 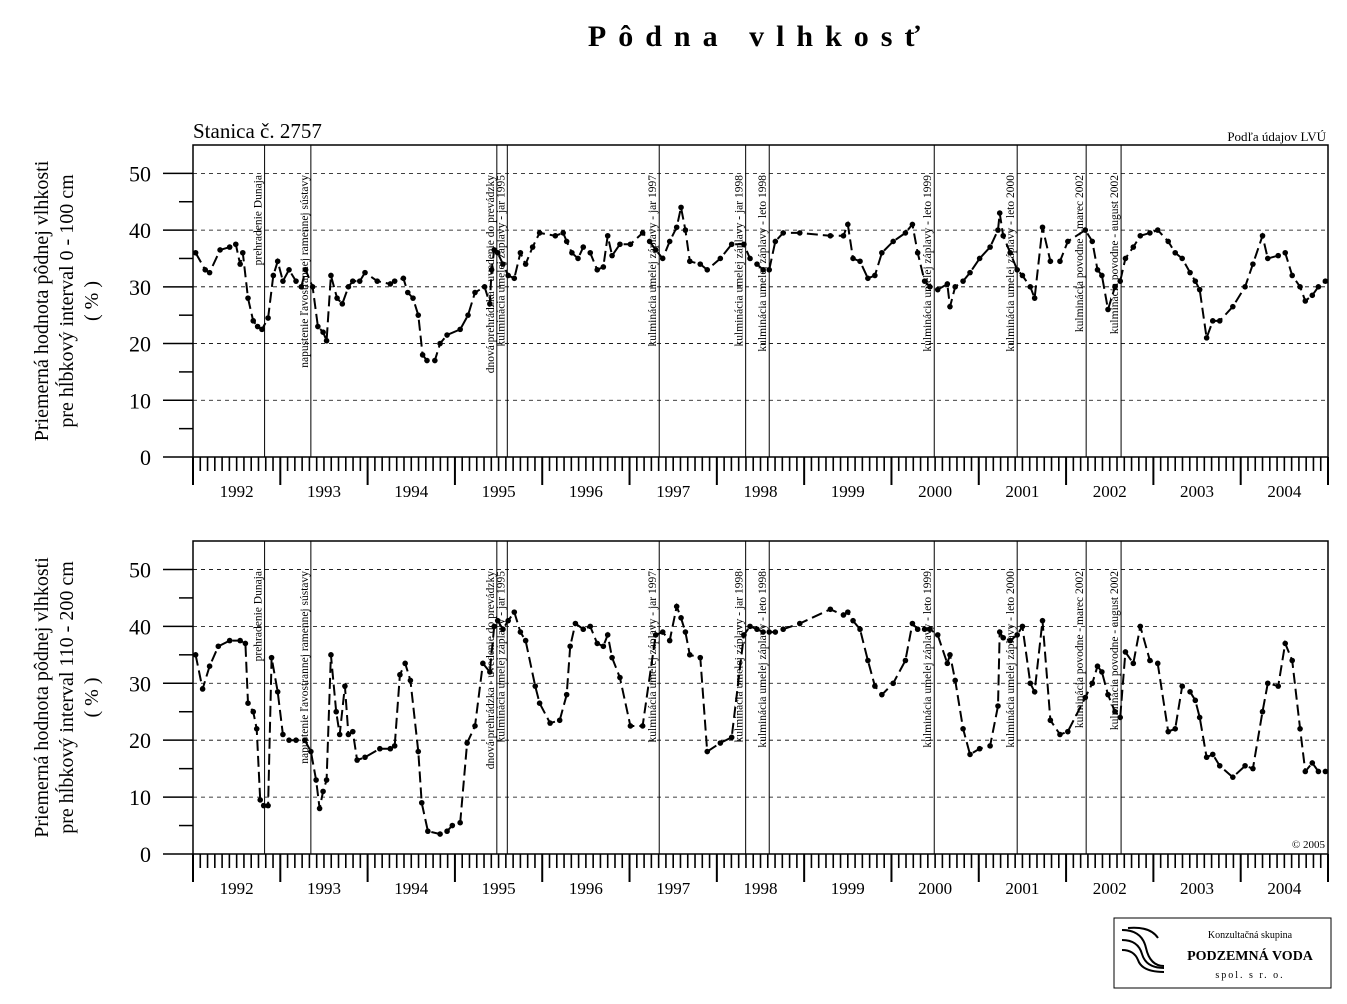 What do you see at coordinates (653, 261) in the screenshot?
I see `event-label: kulminácia umelej záplavy - jar 1997` at bounding box center [653, 261].